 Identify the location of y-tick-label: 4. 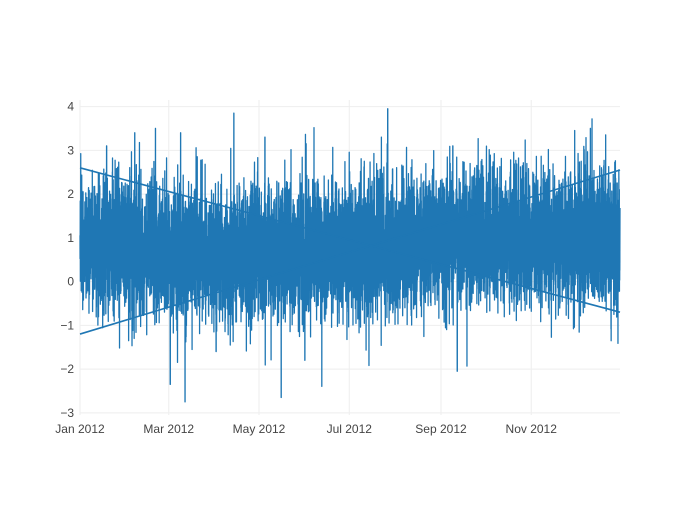
(70, 107).